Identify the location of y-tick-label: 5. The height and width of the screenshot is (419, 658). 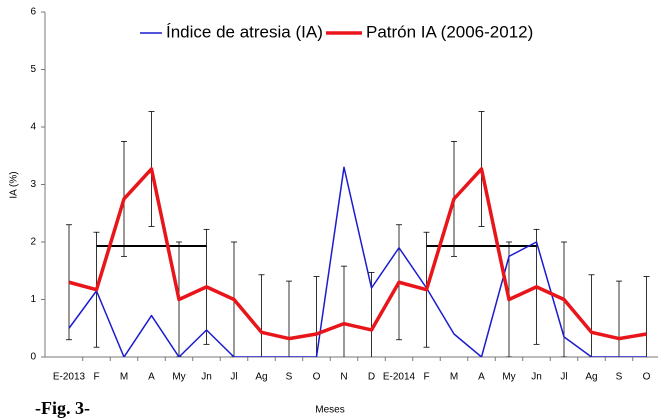
(33, 69).